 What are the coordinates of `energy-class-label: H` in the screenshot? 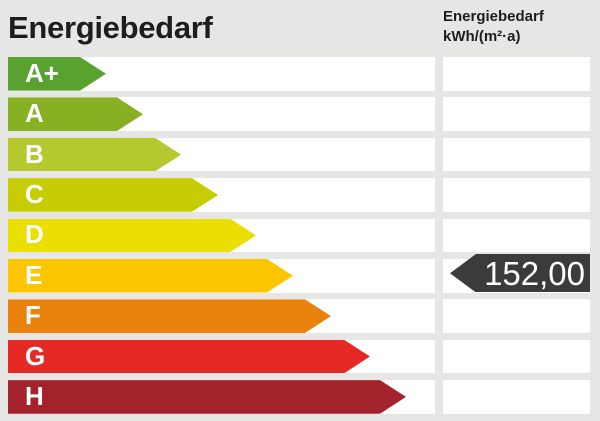 It's located at (34, 395).